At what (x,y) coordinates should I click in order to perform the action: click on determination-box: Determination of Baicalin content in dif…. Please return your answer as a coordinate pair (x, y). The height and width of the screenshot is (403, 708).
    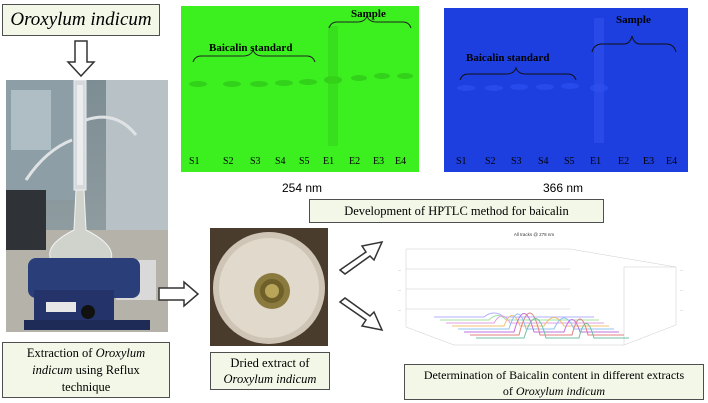
    Looking at the image, I should click on (554, 382).